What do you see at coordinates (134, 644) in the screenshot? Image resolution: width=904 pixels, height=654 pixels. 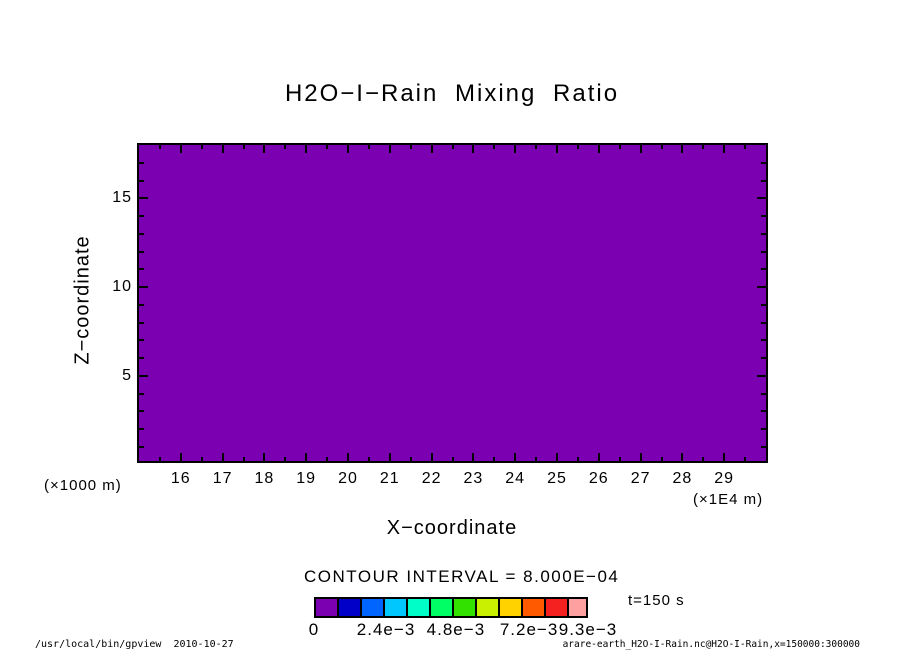 I see `footer-command-line: /usr/local/bin/gpview 2010-10-27` at bounding box center [134, 644].